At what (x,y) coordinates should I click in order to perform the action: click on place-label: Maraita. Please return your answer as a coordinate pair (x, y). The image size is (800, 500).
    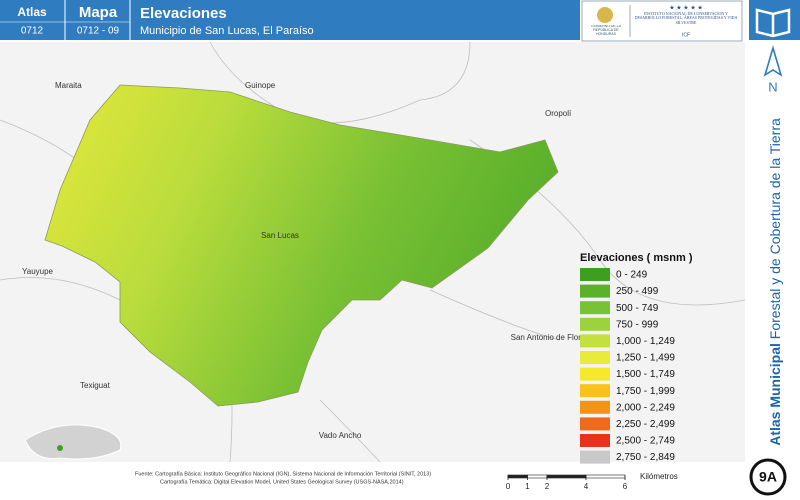
    Looking at the image, I should click on (68, 85).